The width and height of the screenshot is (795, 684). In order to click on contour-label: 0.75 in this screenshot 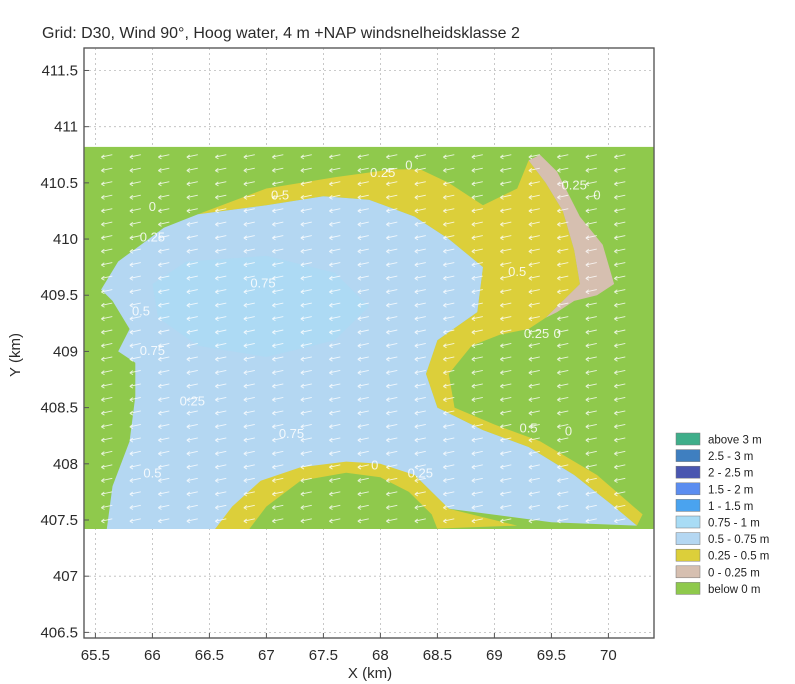, I will do `click(152, 350)`.